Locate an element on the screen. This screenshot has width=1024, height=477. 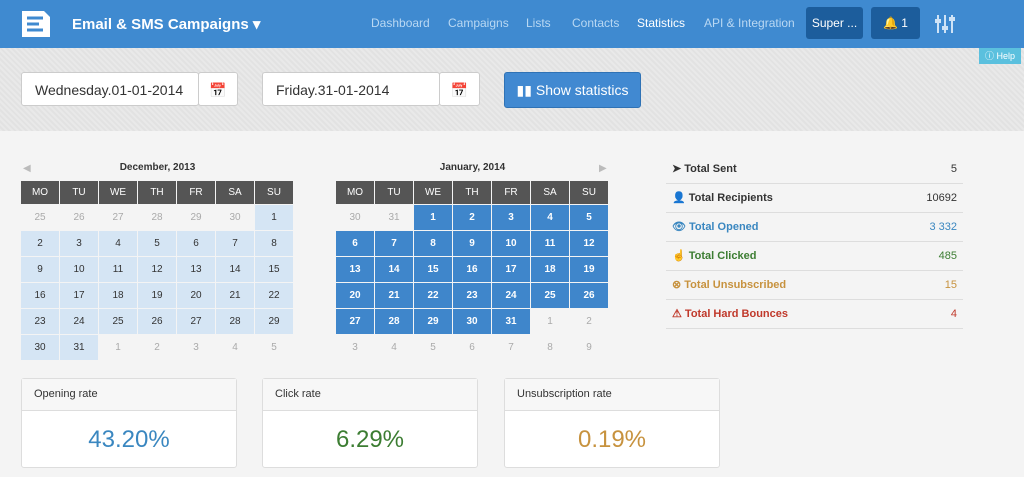
nav-link: Contacts is located at coordinates (596, 23).